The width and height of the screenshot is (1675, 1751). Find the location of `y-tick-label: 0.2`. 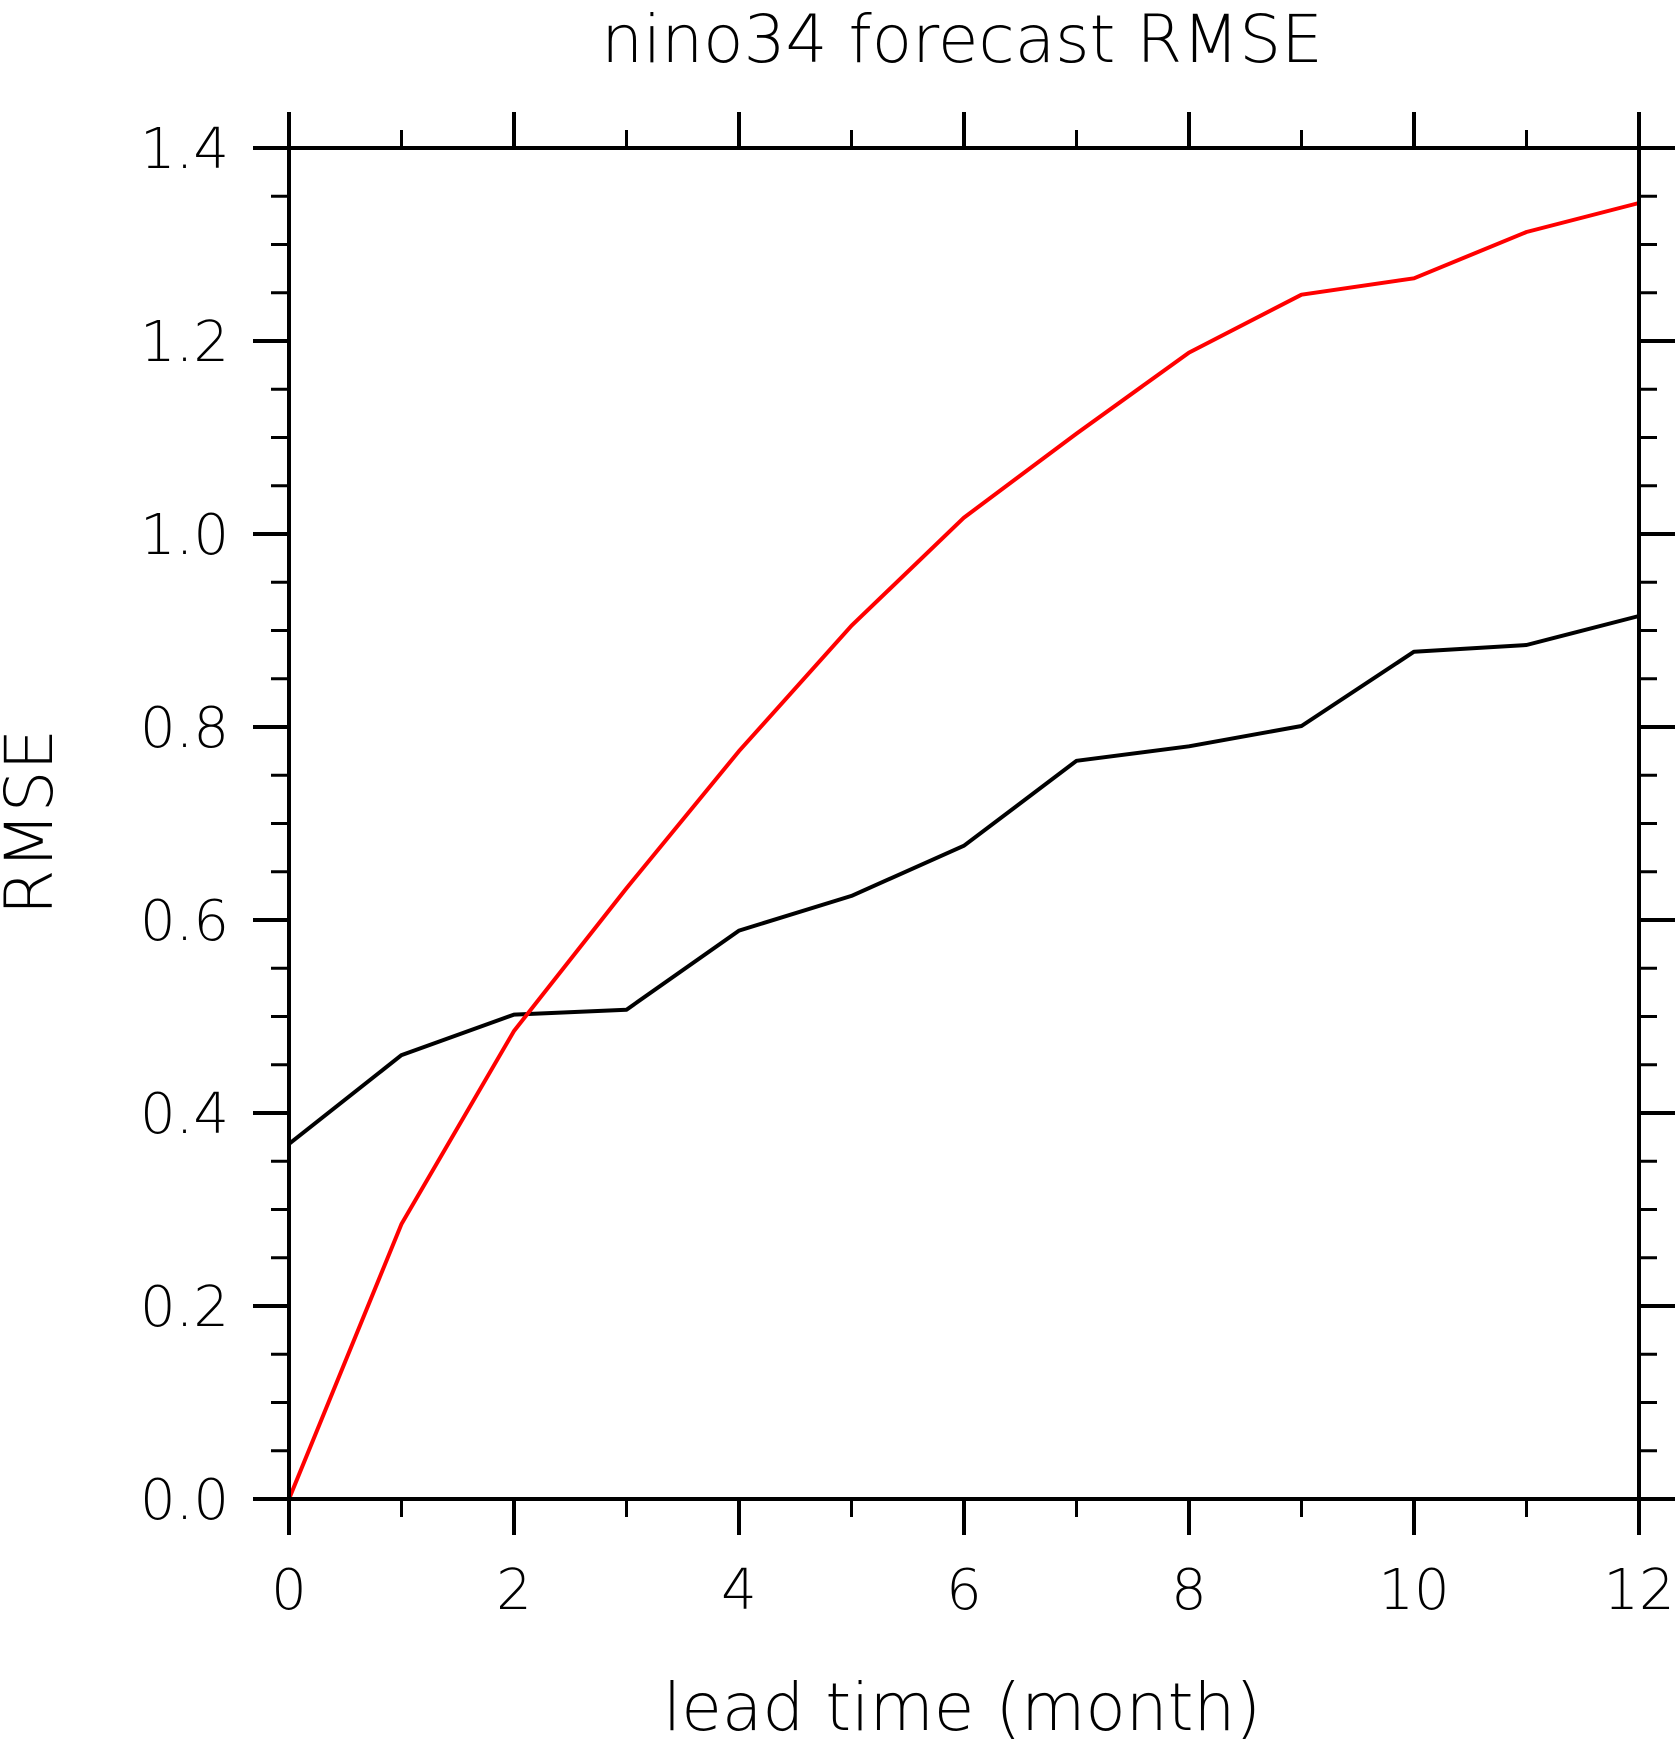

y-tick-label: 0.2 is located at coordinates (184, 1307).